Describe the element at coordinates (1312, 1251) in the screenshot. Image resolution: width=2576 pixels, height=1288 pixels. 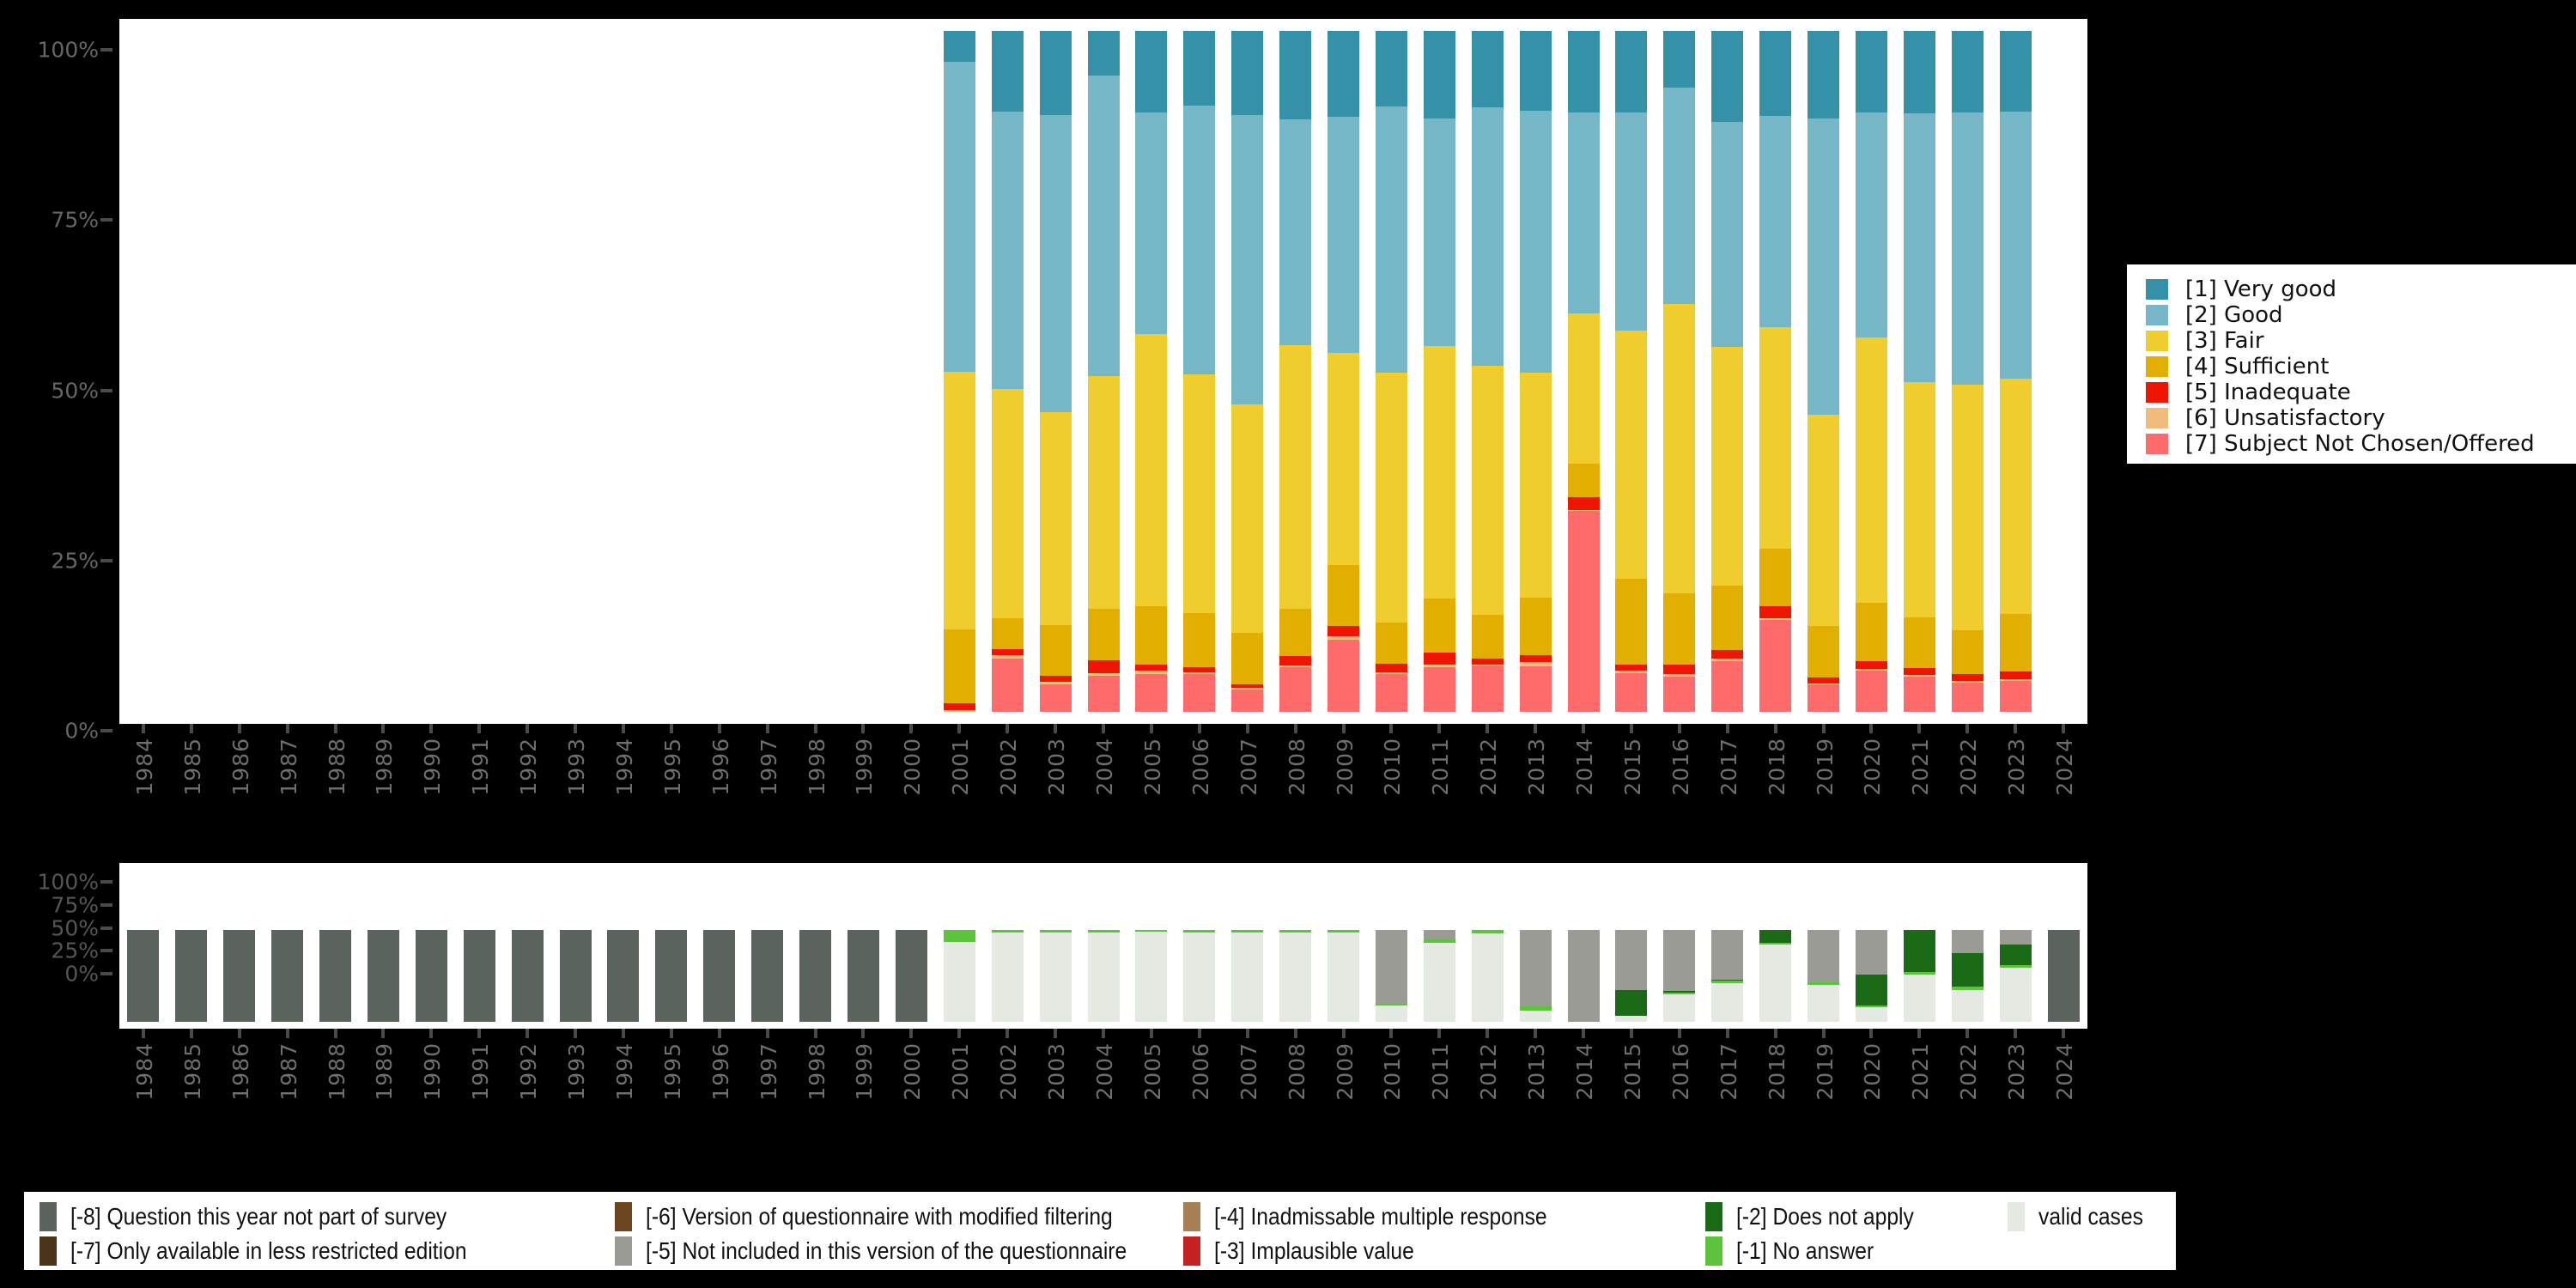
I see `legend-item: [-3] Implausible value` at that location.